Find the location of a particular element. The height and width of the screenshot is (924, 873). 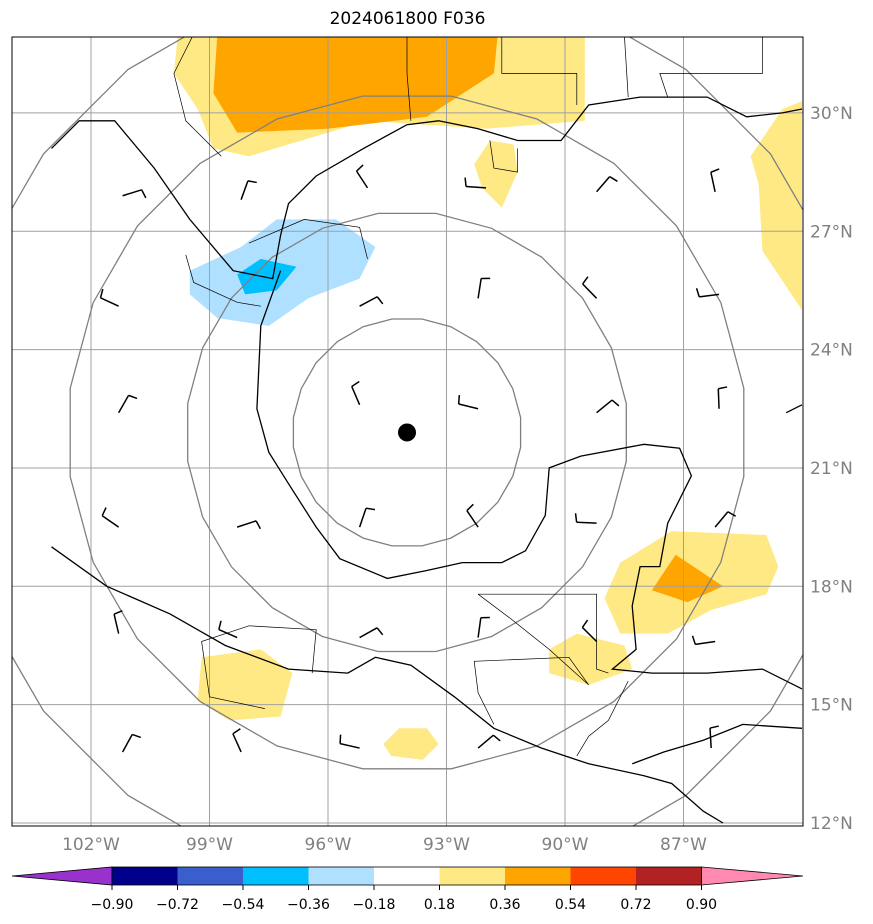

lat-tick-label: 15°N is located at coordinates (831, 706).